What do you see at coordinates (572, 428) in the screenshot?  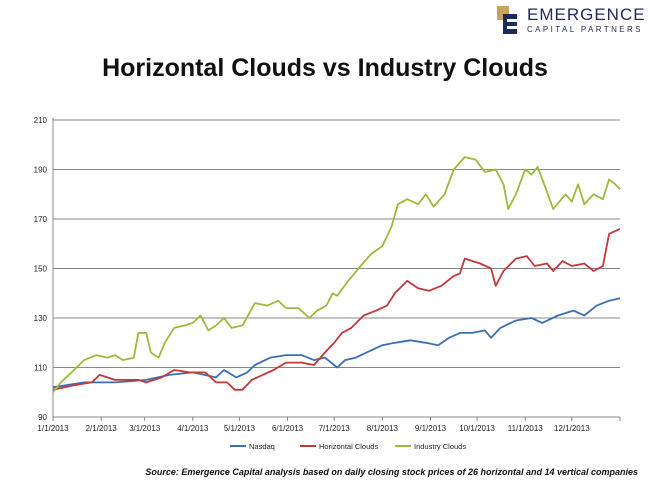 I see `x-tick-label: 12/1/2013` at bounding box center [572, 428].